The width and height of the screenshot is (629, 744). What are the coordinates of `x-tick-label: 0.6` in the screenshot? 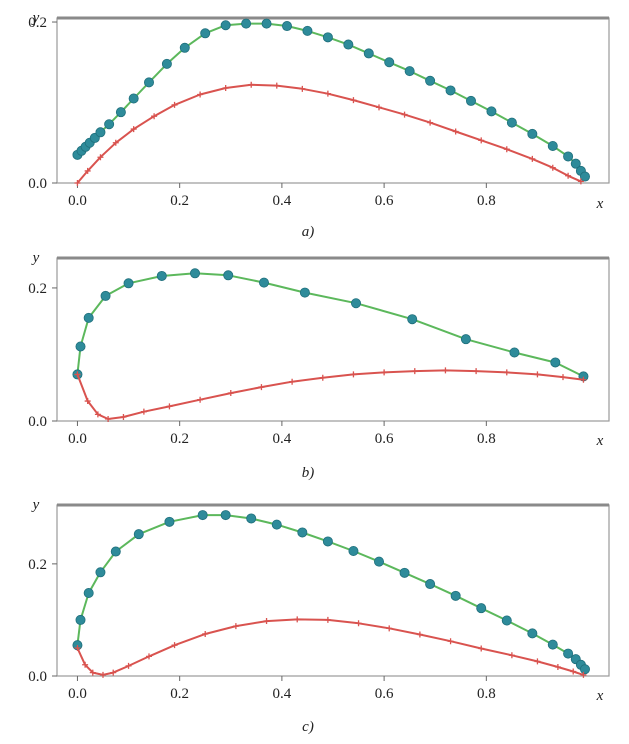 It's located at (384, 694).